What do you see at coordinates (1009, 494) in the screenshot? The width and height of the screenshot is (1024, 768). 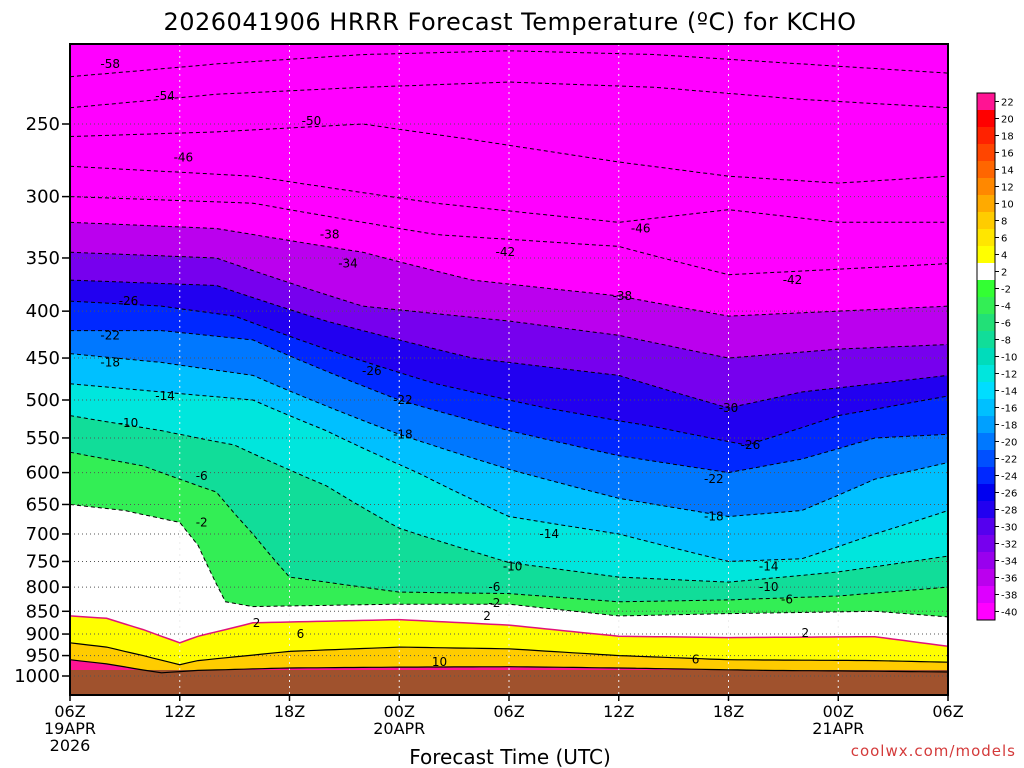 I see `colorbar-label: -26` at bounding box center [1009, 494].